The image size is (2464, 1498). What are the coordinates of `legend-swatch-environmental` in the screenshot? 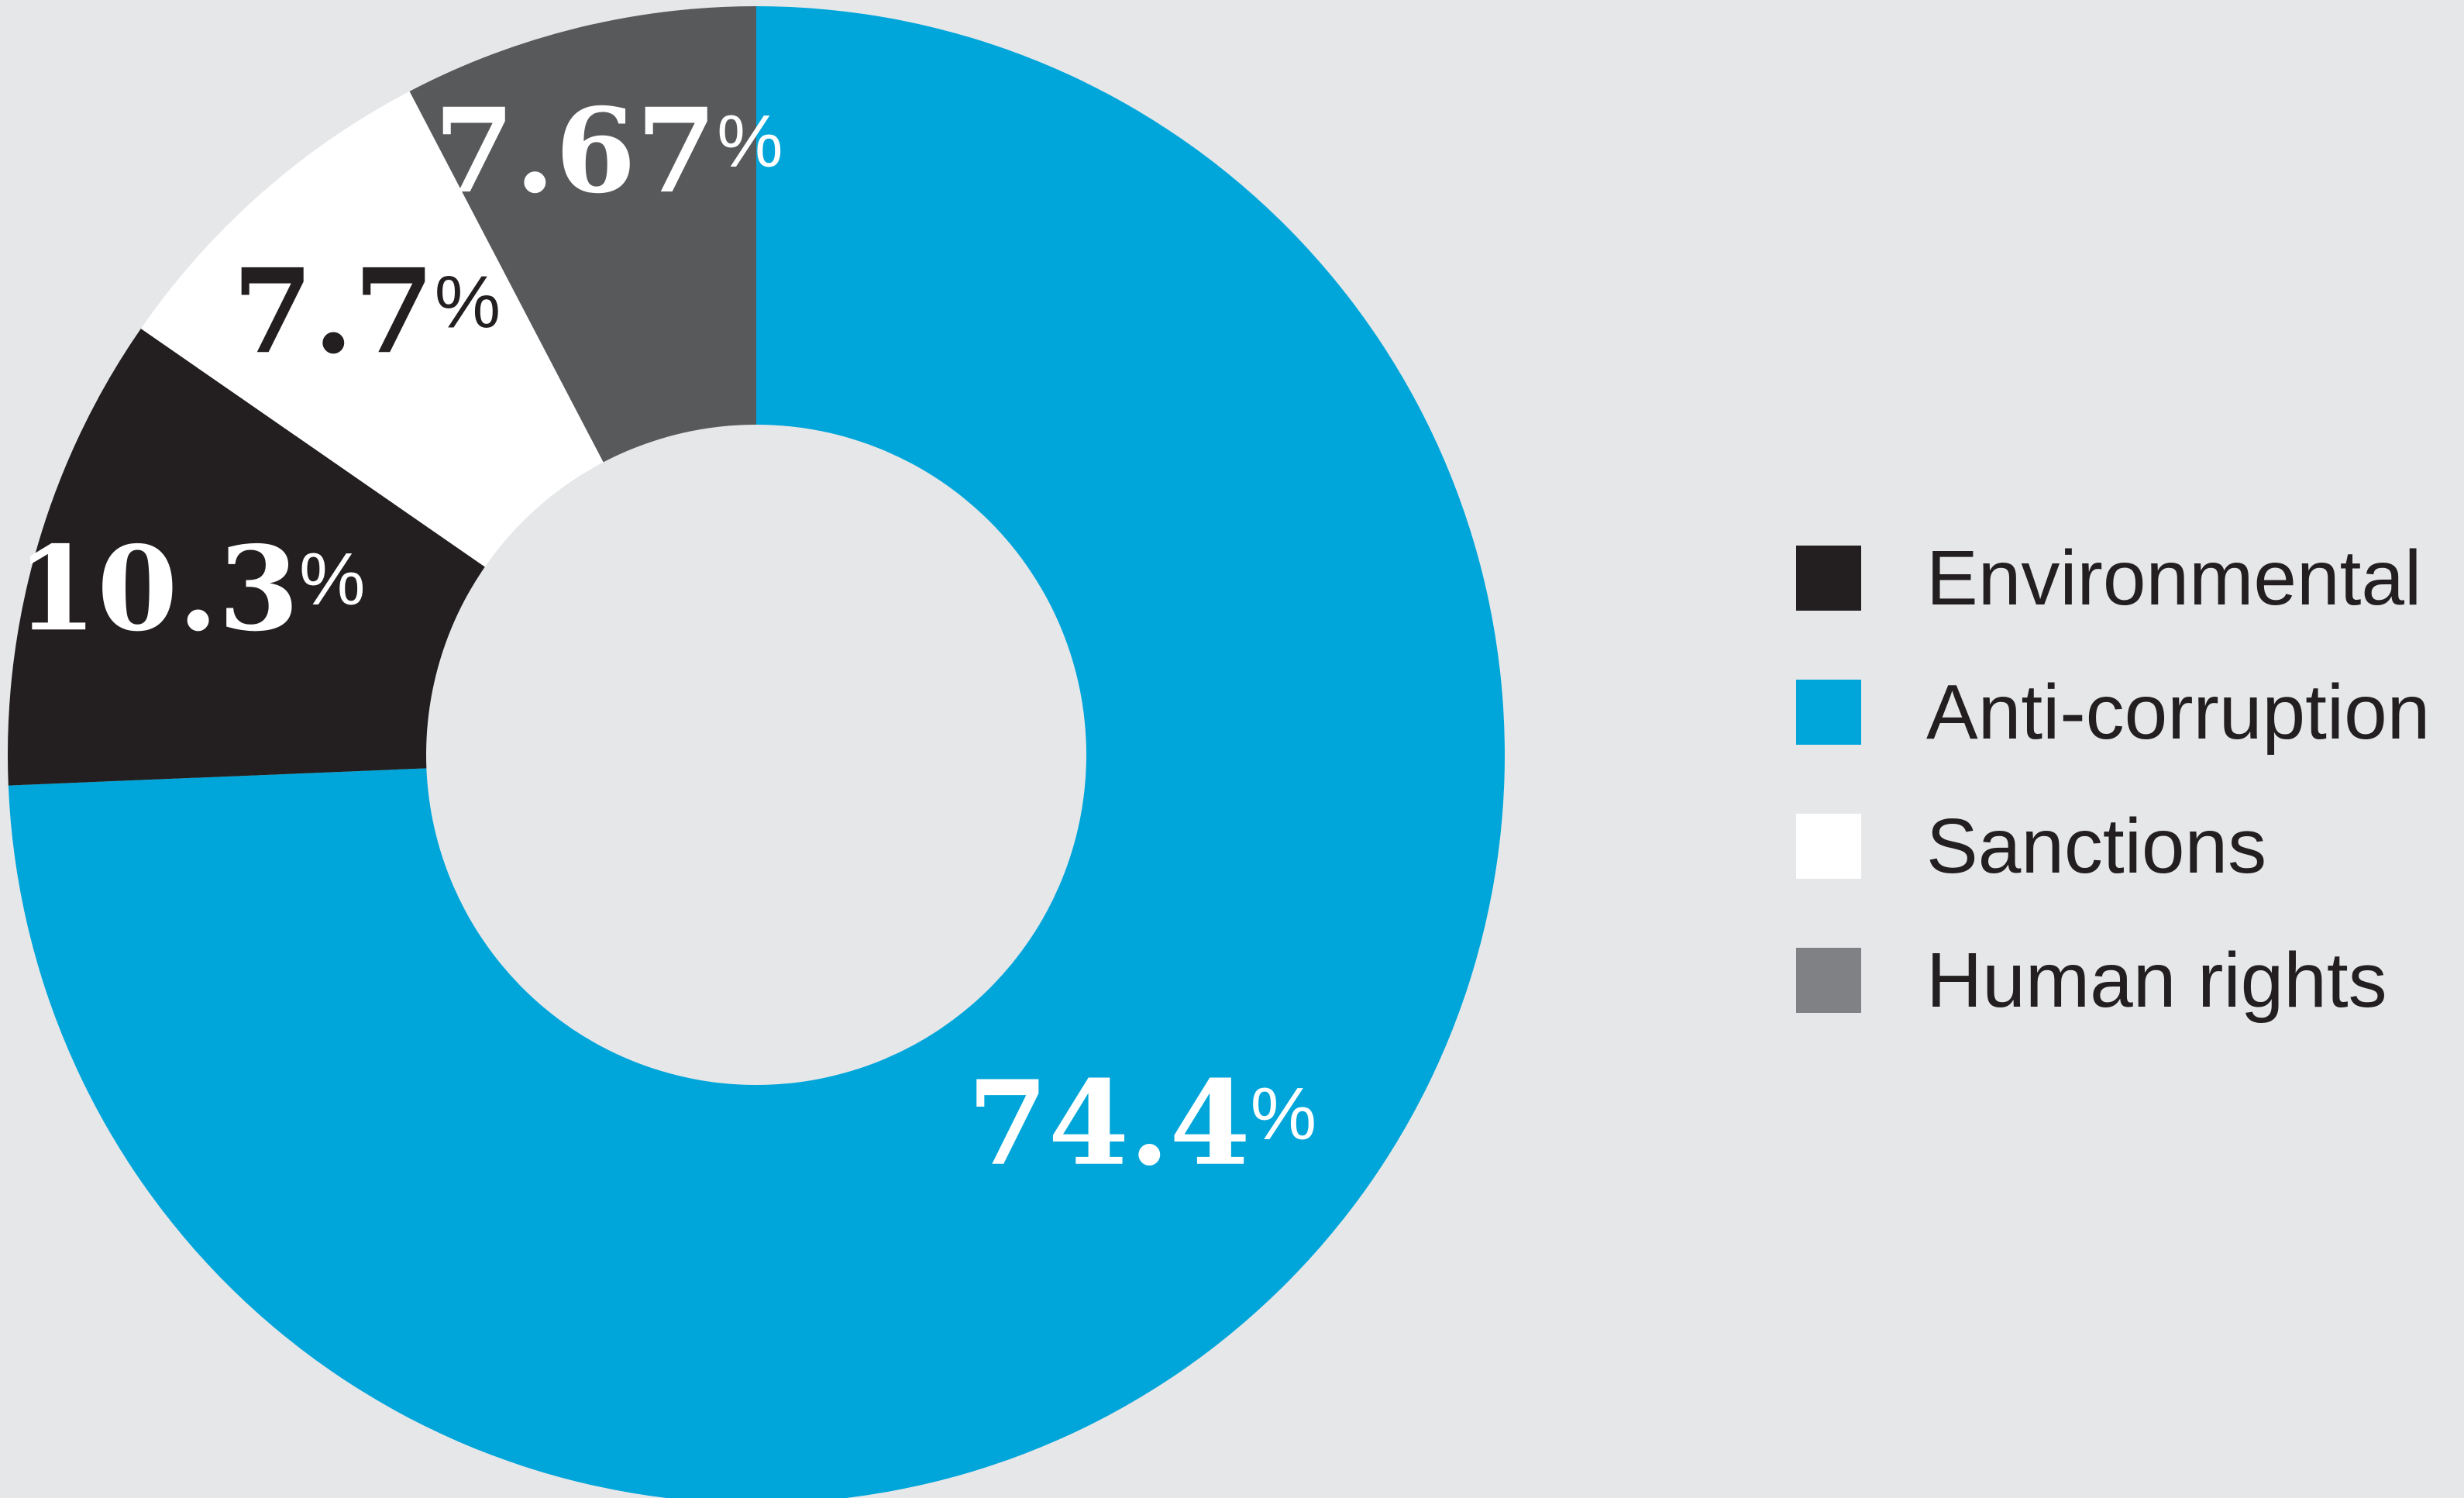 It's located at (1828, 578).